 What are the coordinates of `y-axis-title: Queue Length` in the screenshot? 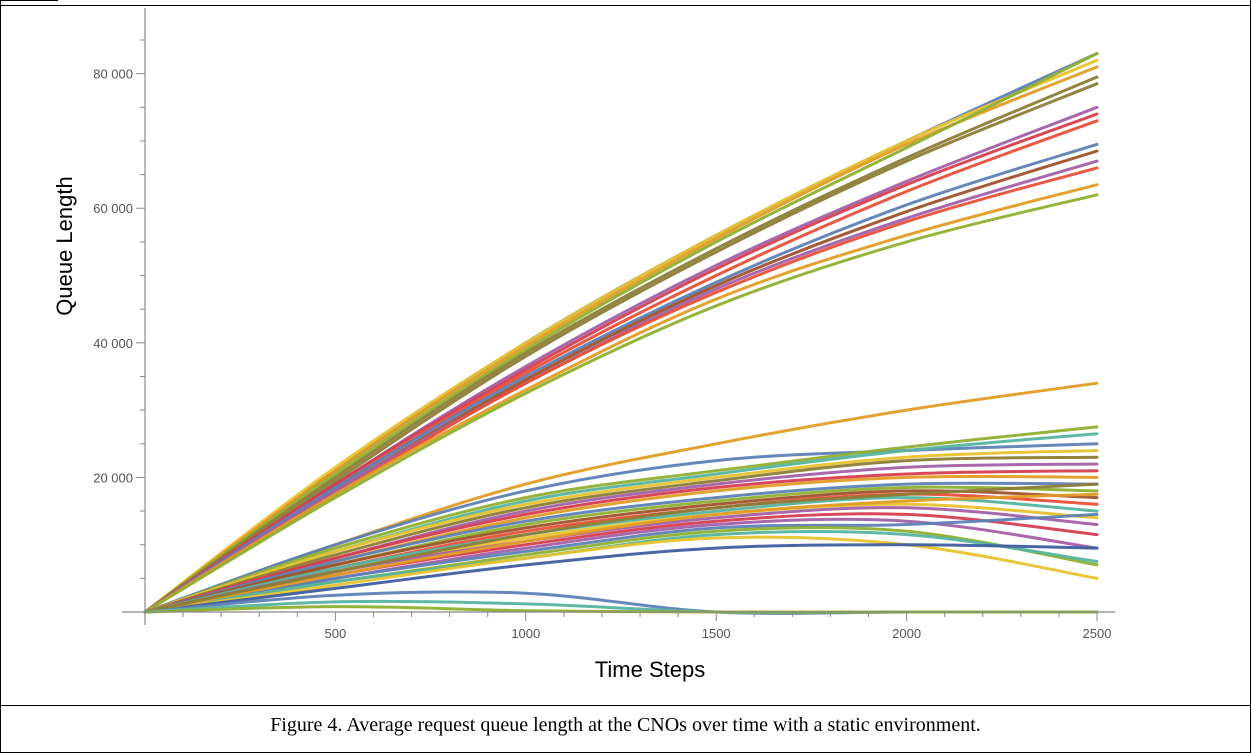 It's located at (64, 245).